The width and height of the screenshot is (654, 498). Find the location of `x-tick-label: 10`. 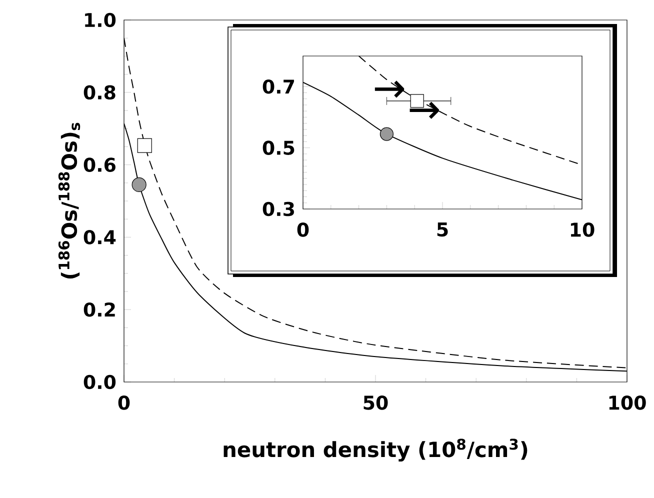

x-tick-label: 10 is located at coordinates (582, 229).